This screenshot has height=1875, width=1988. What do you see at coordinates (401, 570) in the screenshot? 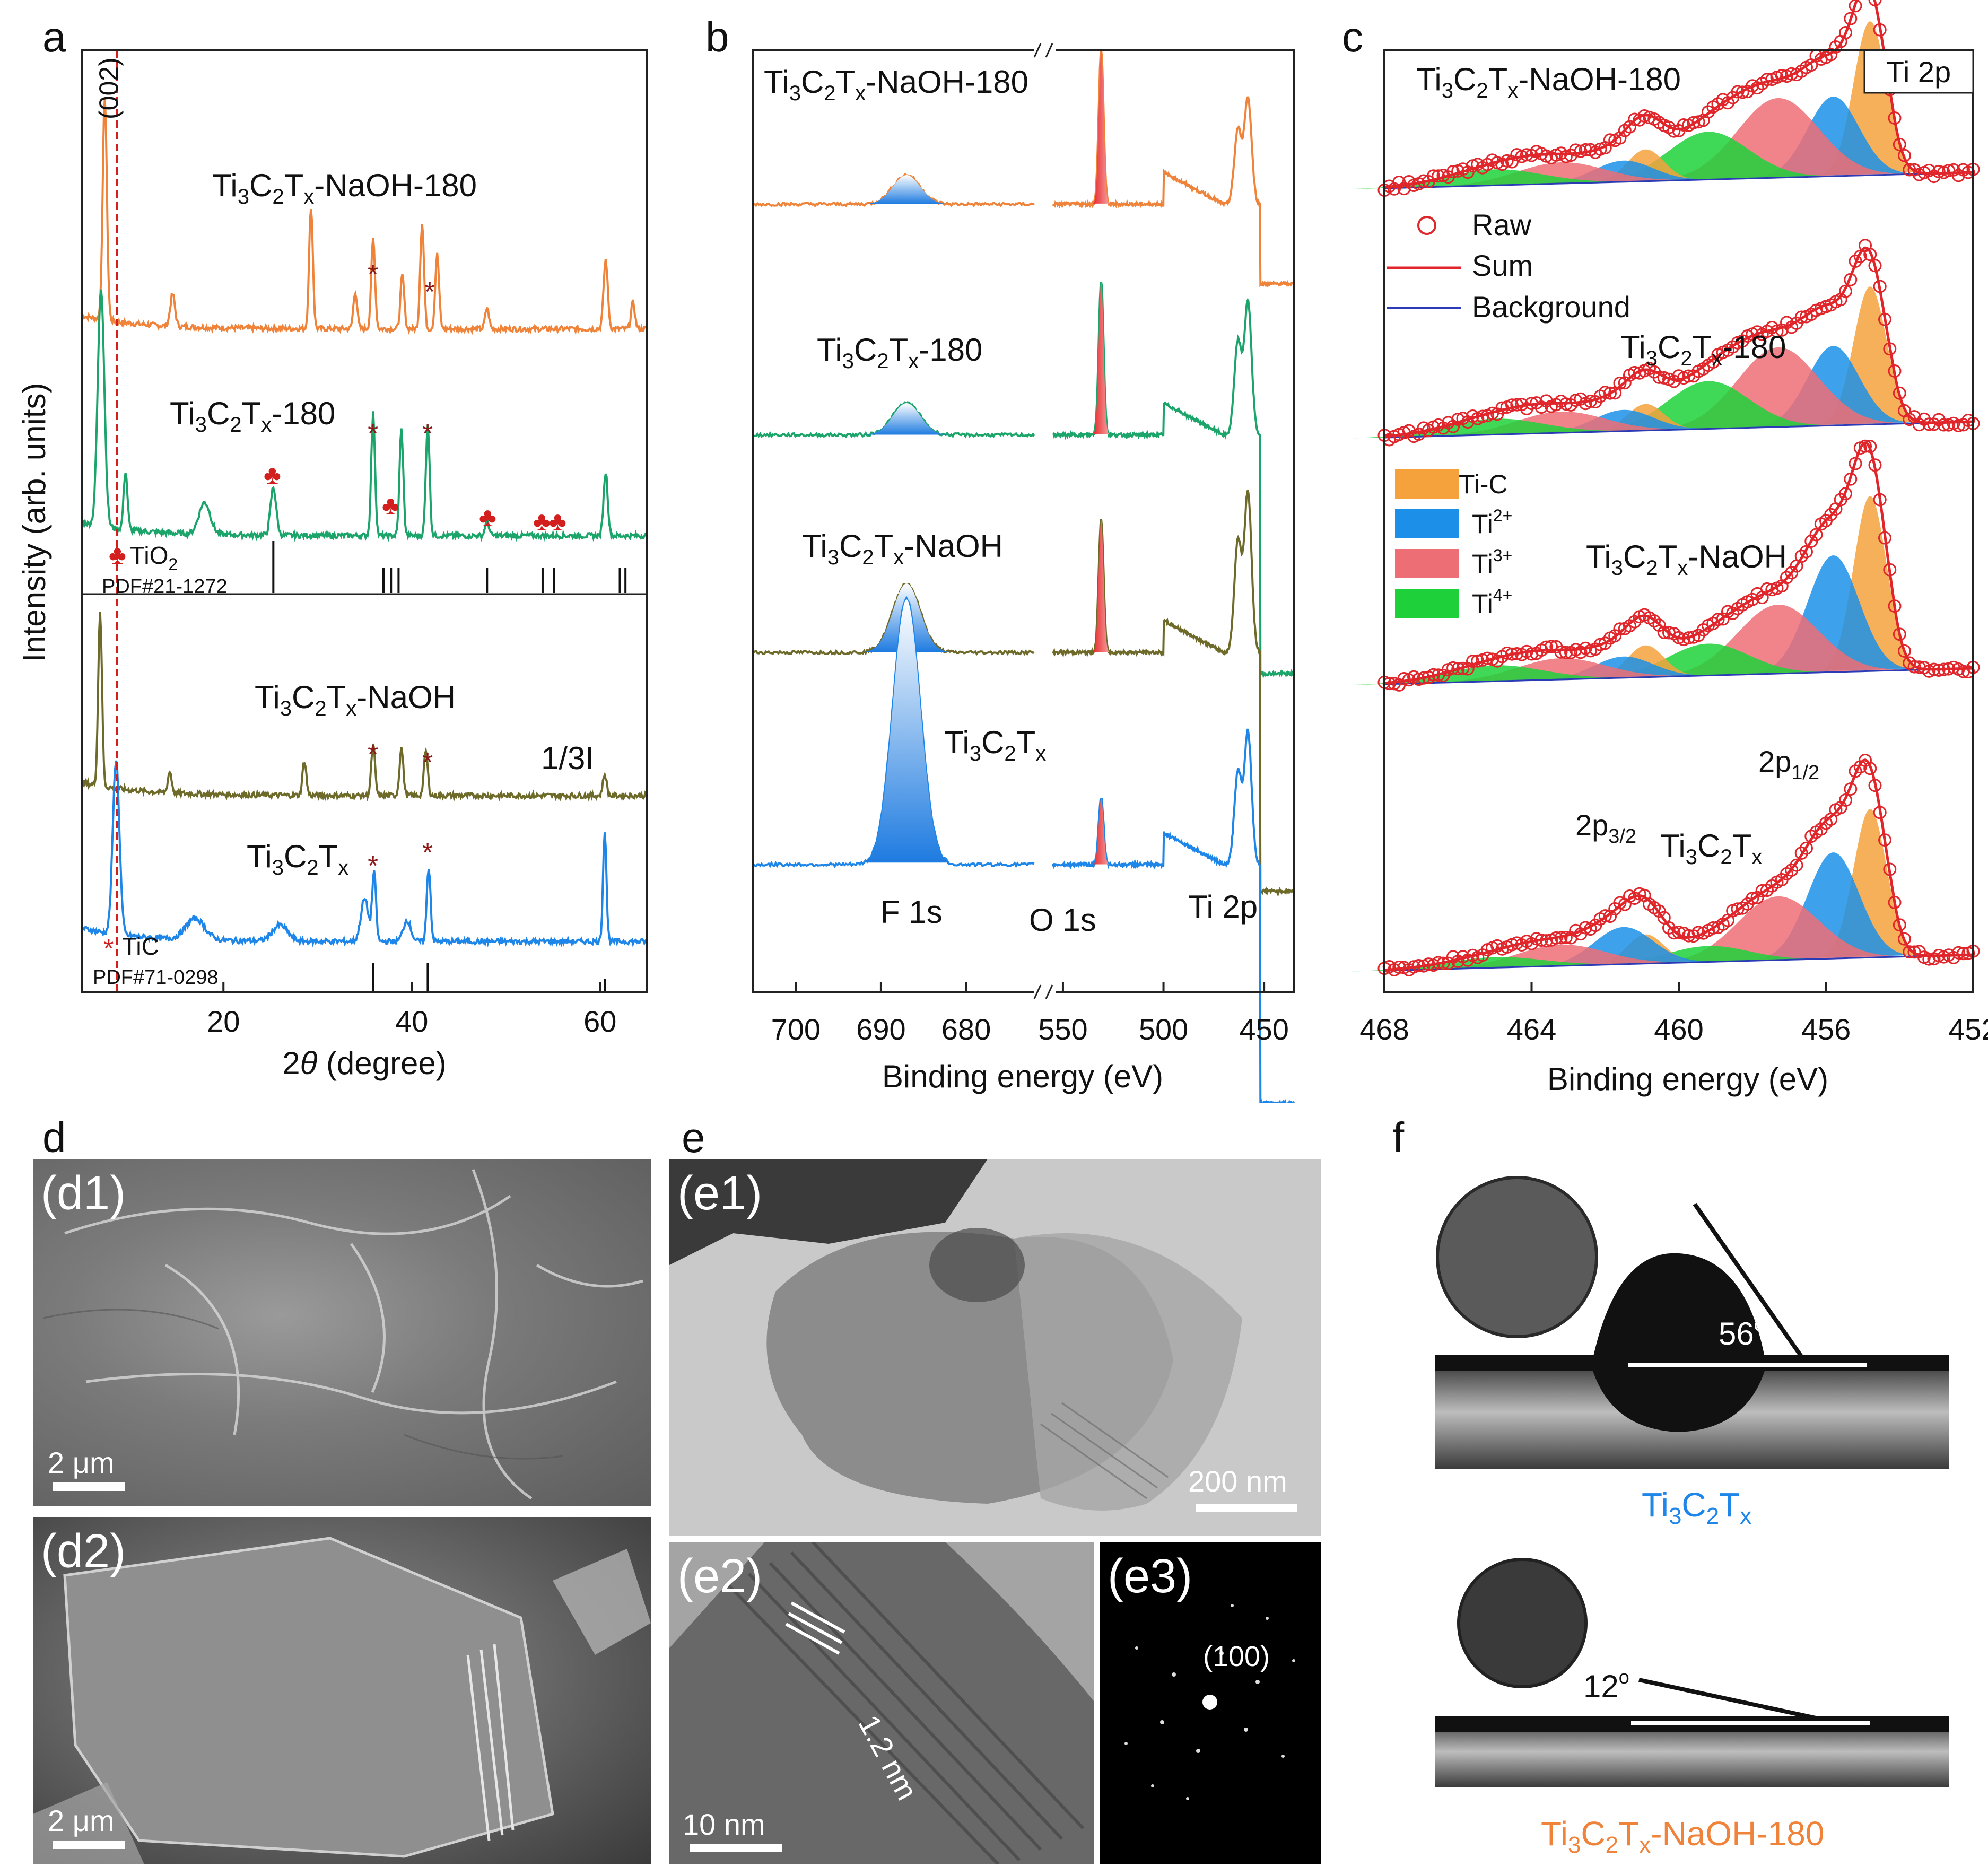
I see `xrd-markers: * * * * * * * *` at bounding box center [401, 570].